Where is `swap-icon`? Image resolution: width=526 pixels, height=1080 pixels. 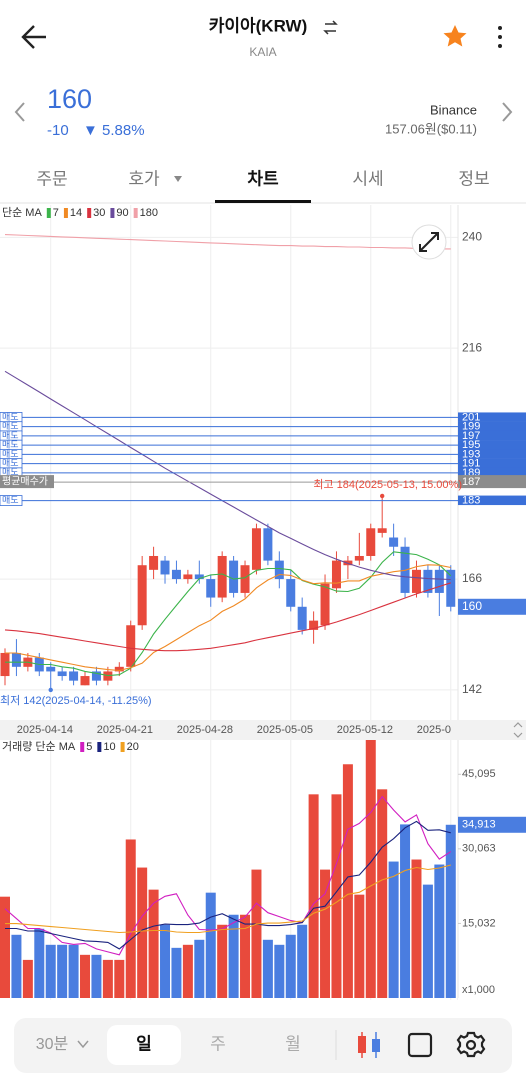 swap-icon is located at coordinates (330, 27).